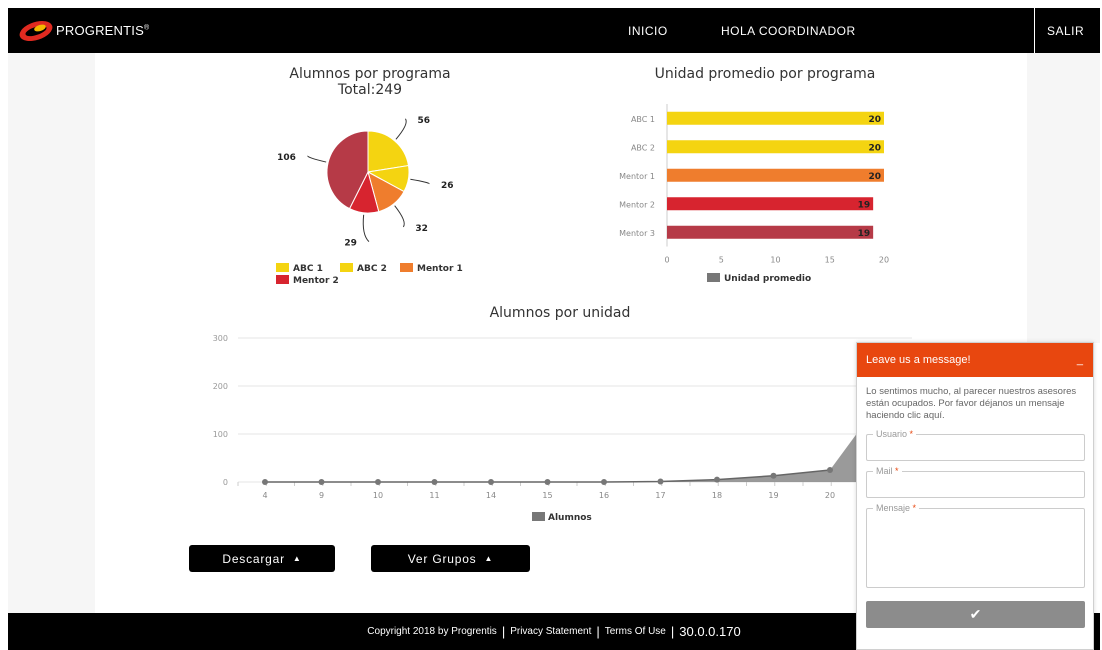  I want to click on pie-title-text: Alumnos por programa, so click(370, 74).